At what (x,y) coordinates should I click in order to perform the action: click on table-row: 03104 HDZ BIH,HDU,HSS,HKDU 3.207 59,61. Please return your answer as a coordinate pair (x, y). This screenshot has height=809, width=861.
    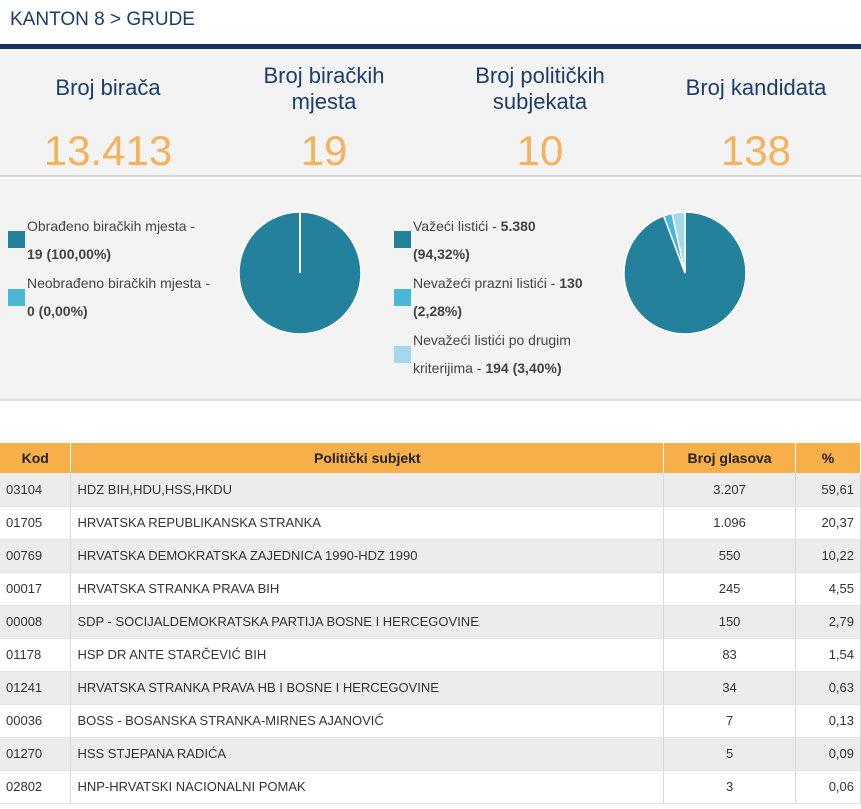
    Looking at the image, I should click on (430, 490).